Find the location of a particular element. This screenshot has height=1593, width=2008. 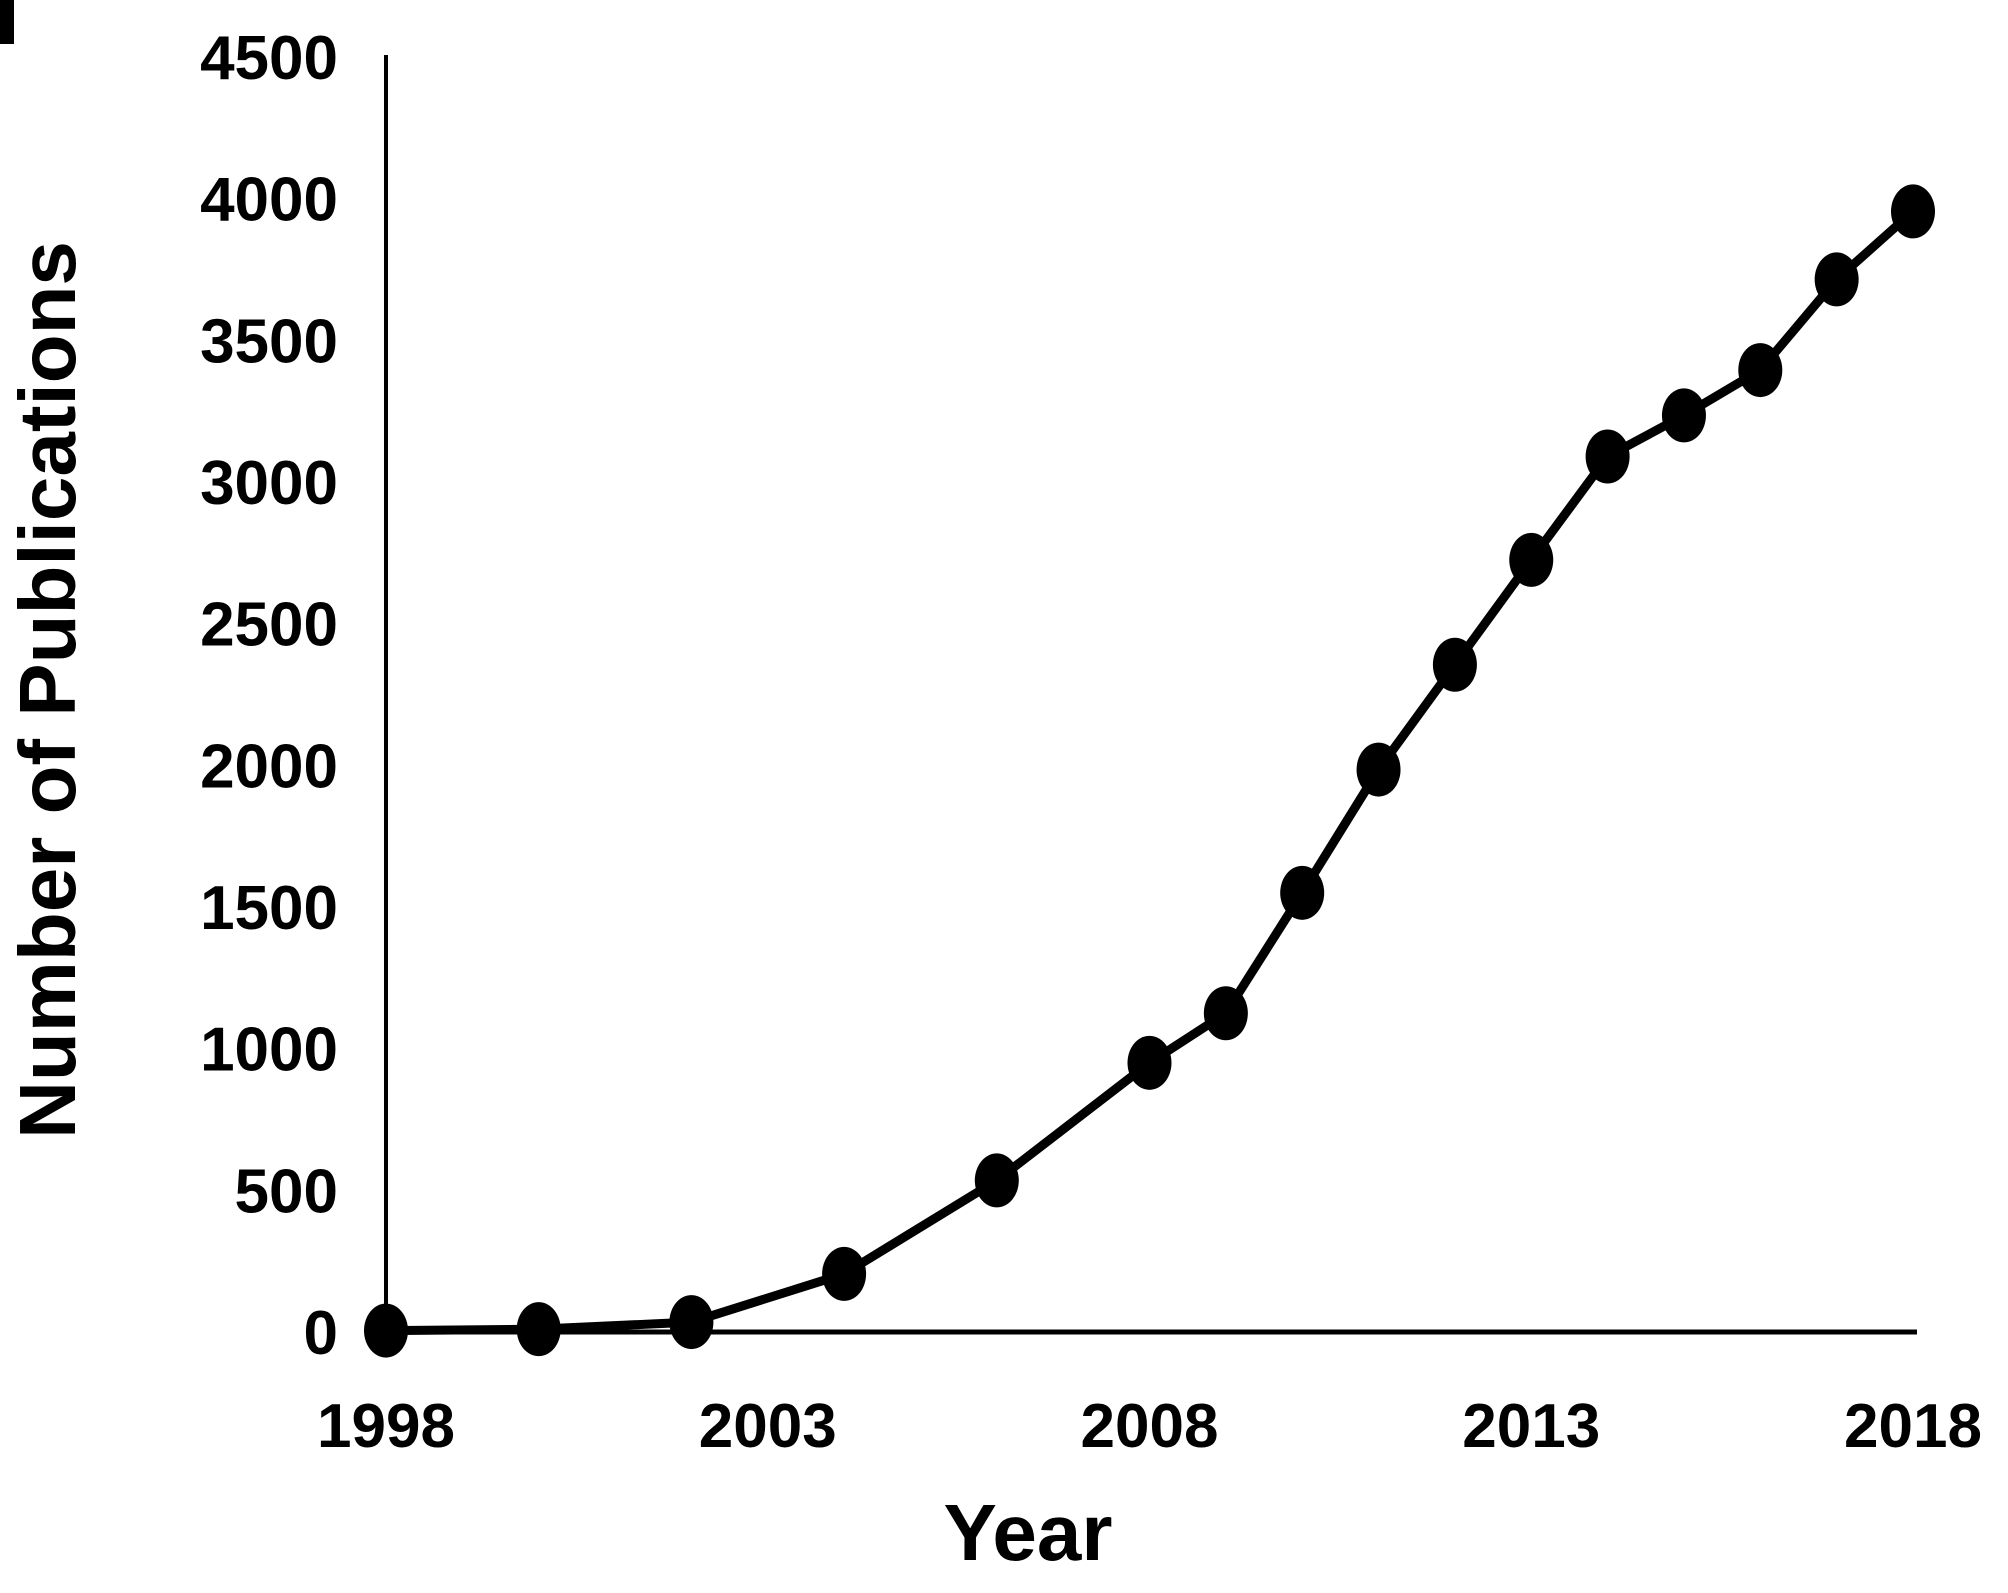

x-tick-label: 2008 is located at coordinates (1150, 1426).